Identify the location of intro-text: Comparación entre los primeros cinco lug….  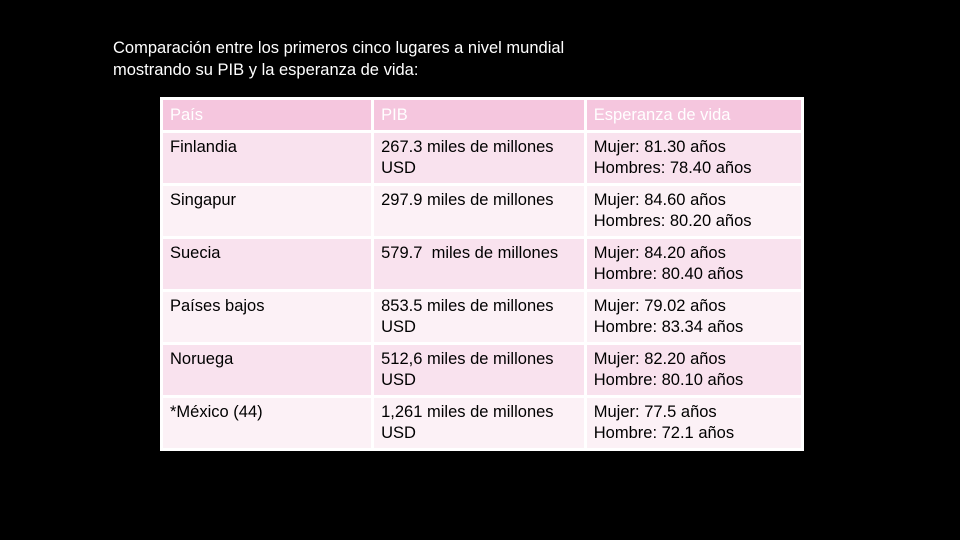
(393, 59).